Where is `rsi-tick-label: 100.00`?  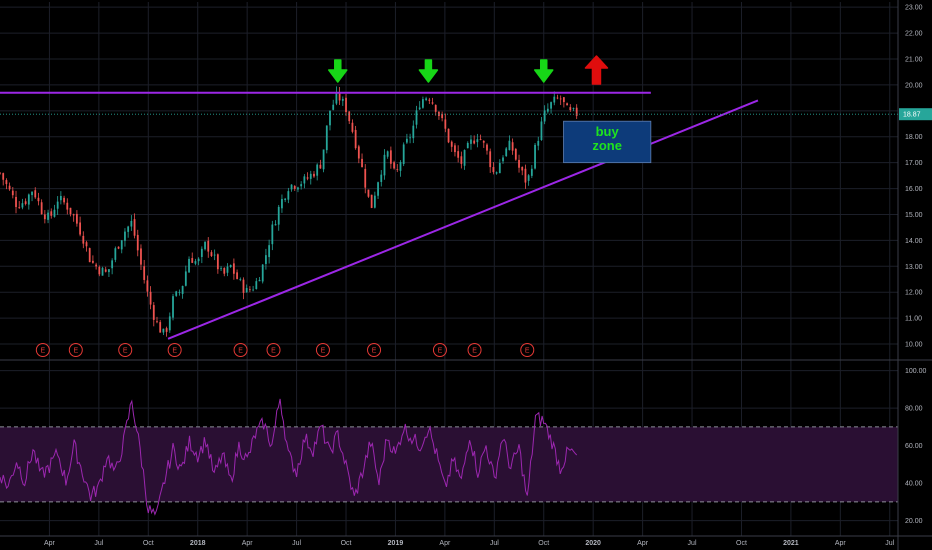 rsi-tick-label: 100.00 is located at coordinates (916, 371).